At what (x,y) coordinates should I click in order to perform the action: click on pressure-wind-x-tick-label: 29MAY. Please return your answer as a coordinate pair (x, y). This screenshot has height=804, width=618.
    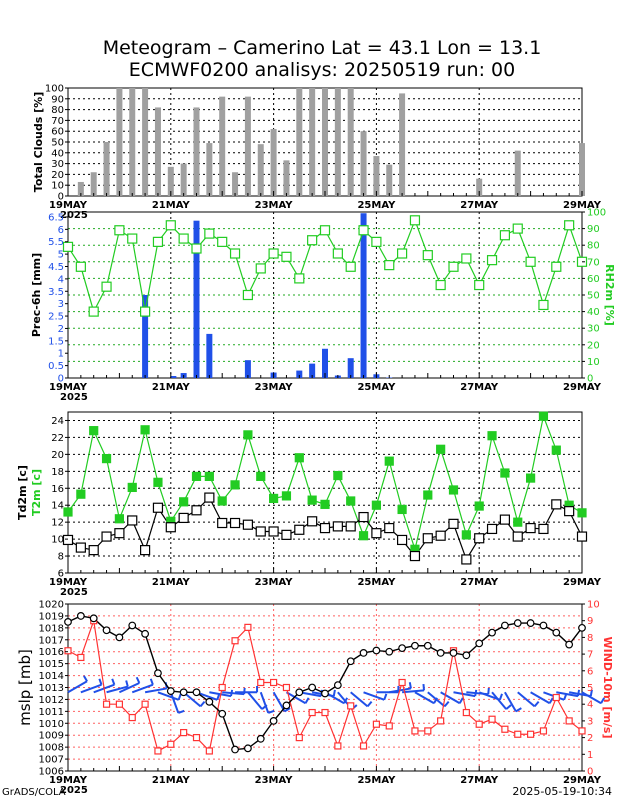
    Looking at the image, I should click on (582, 780).